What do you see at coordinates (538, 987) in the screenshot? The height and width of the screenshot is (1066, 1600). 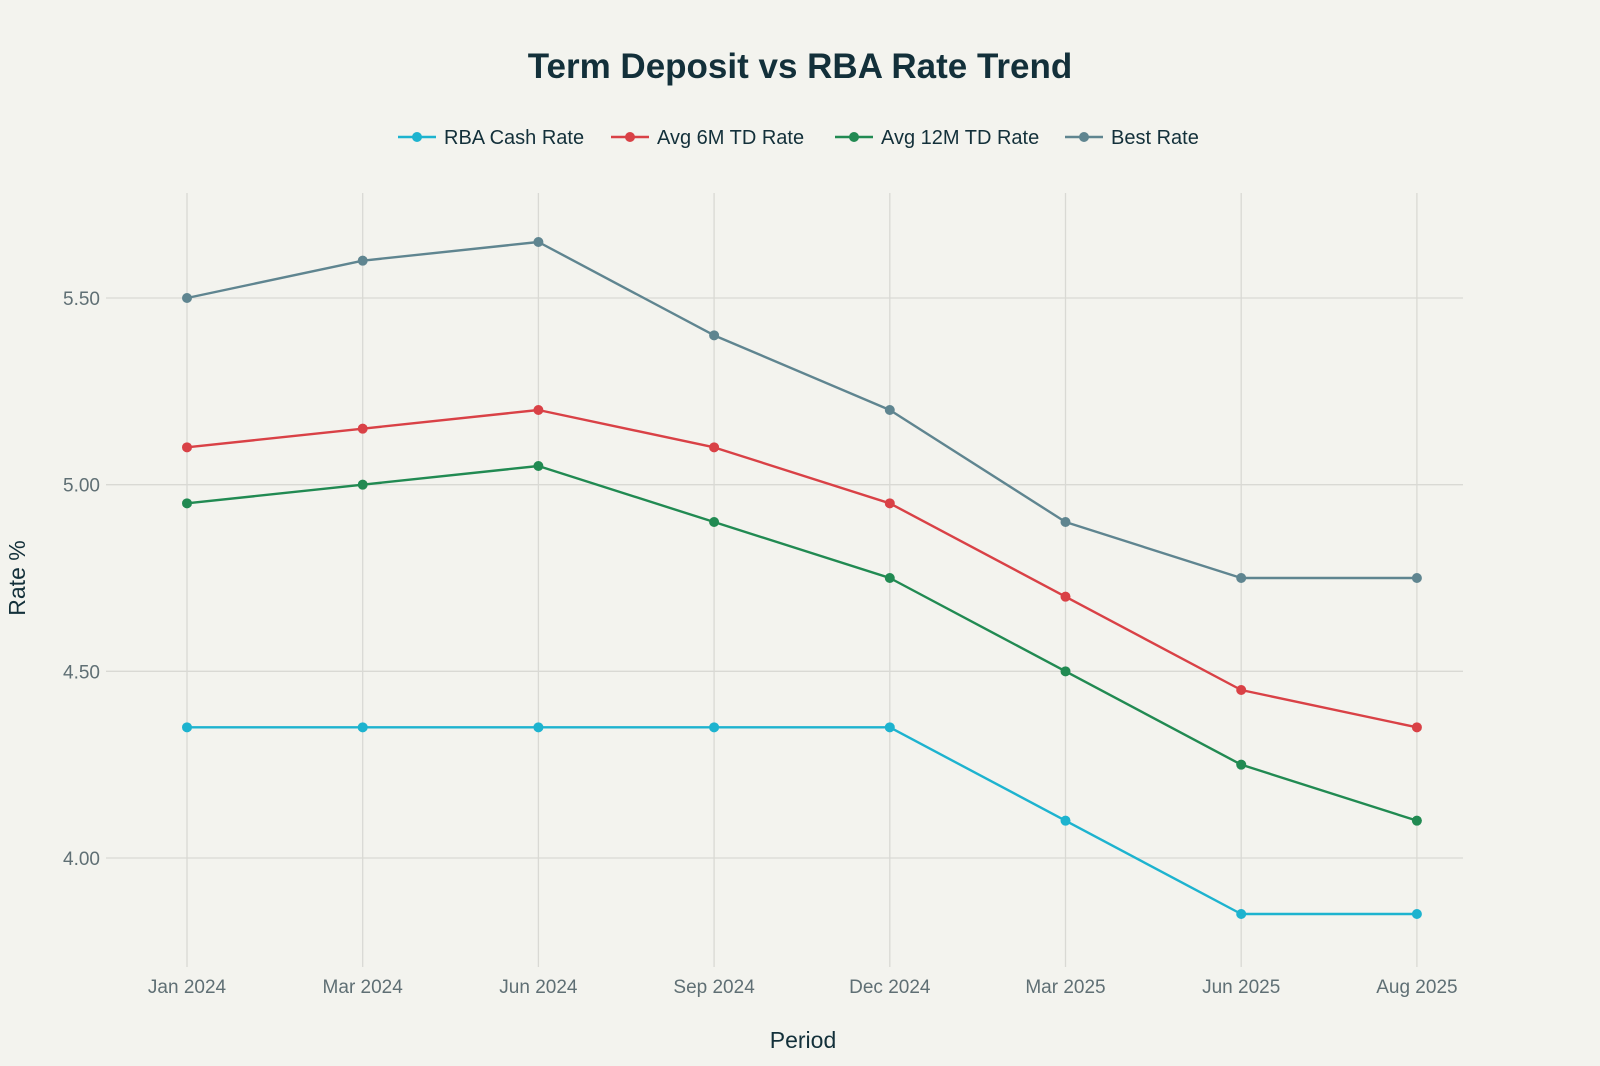 I see `x-tick-label: Jun 2024` at bounding box center [538, 987].